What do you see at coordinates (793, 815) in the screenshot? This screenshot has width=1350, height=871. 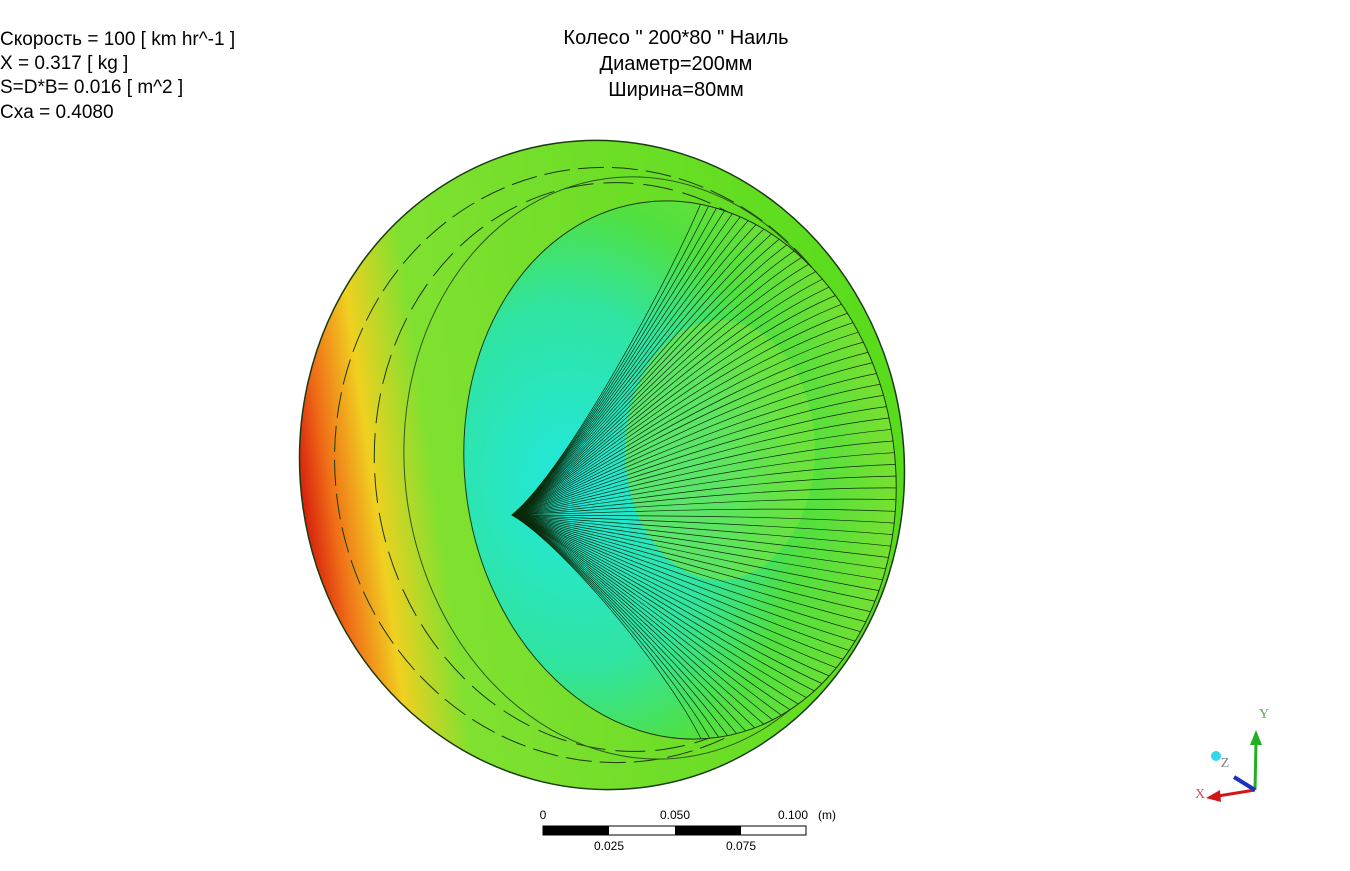 I see `scale-label: 0.100` at bounding box center [793, 815].